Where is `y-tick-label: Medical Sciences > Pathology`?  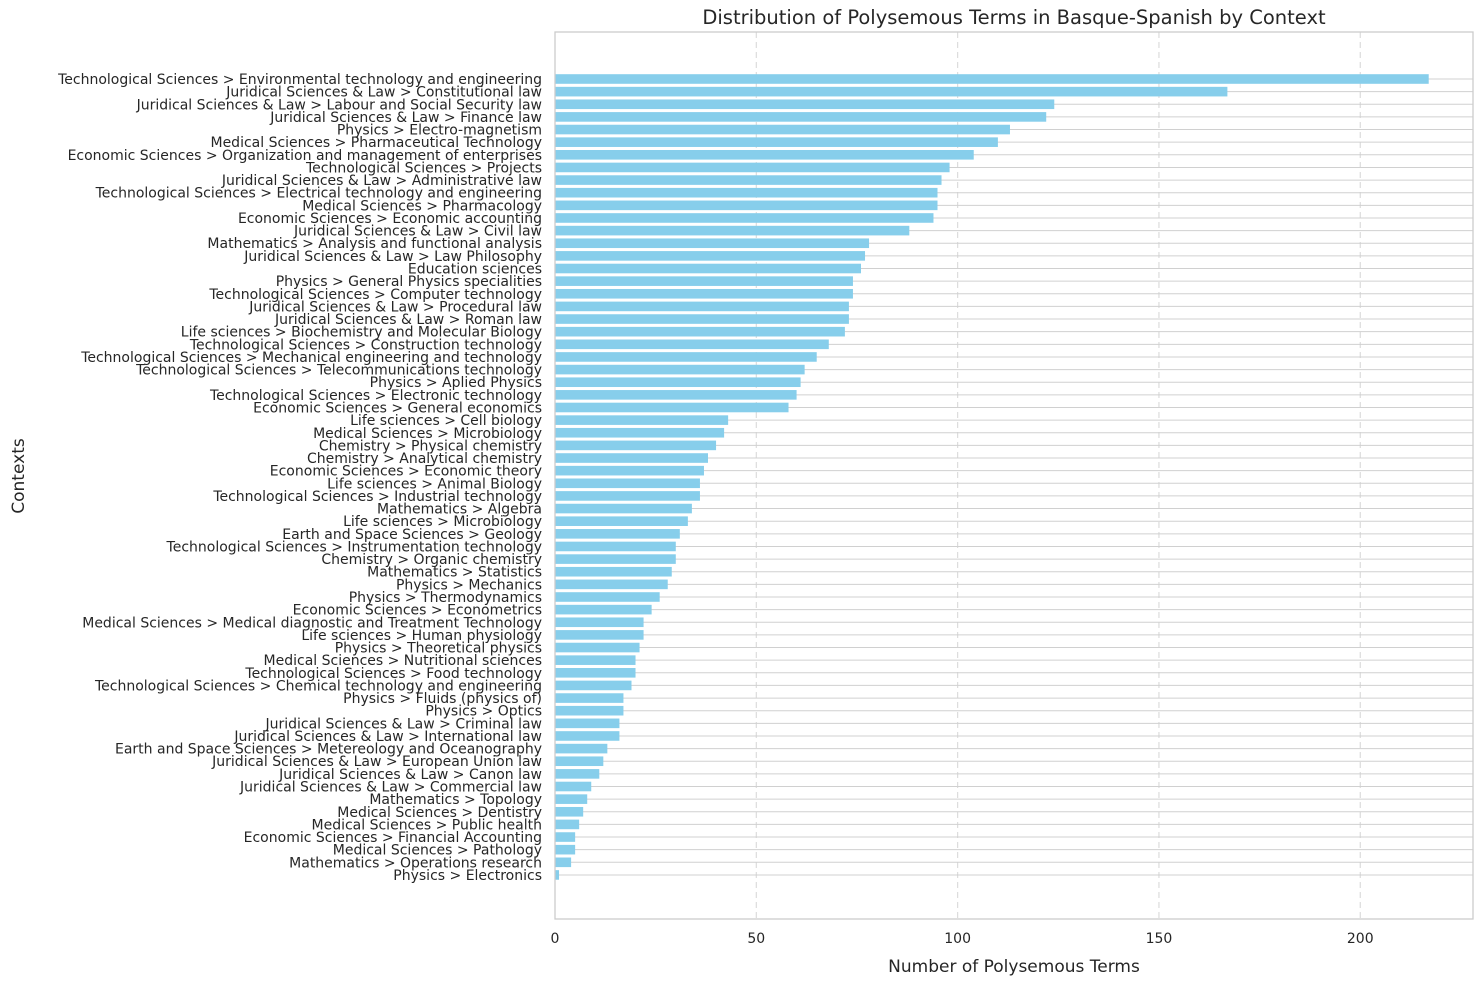
y-tick-label: Medical Sciences > Pathology is located at coordinates (437, 851).